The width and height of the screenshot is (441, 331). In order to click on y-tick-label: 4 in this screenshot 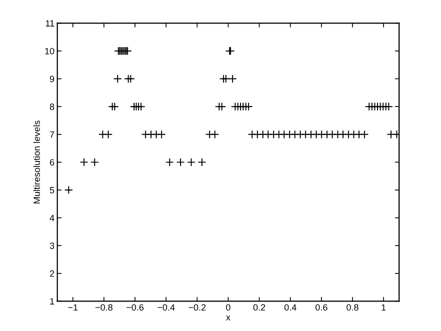, I will do `click(52, 218)`.